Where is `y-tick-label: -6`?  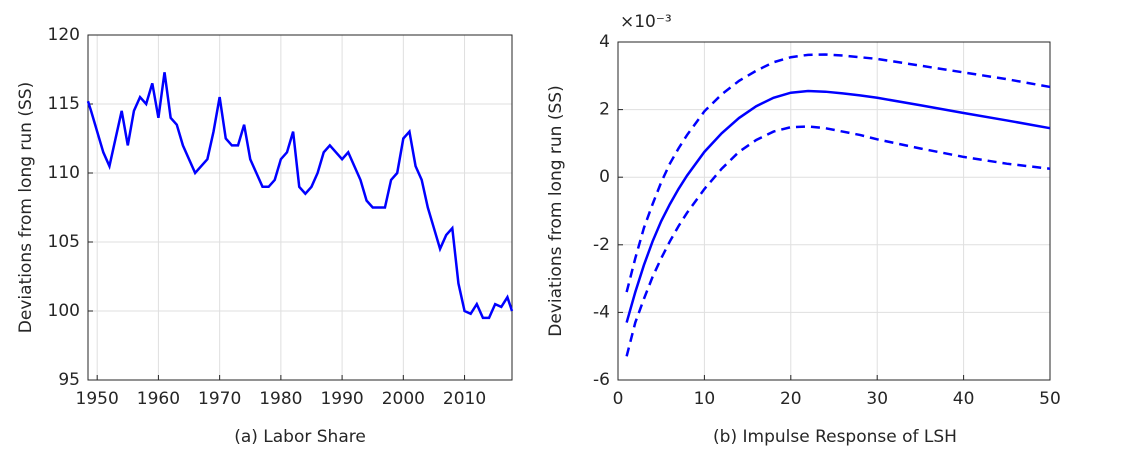
y-tick-label: -6 is located at coordinates (601, 380).